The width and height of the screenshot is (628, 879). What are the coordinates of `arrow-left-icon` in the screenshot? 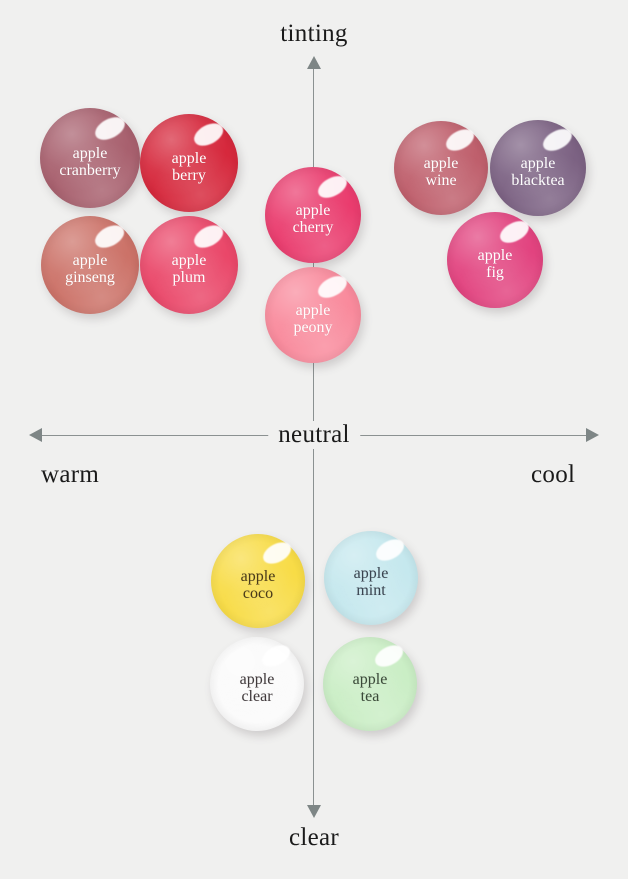 It's located at (35, 435).